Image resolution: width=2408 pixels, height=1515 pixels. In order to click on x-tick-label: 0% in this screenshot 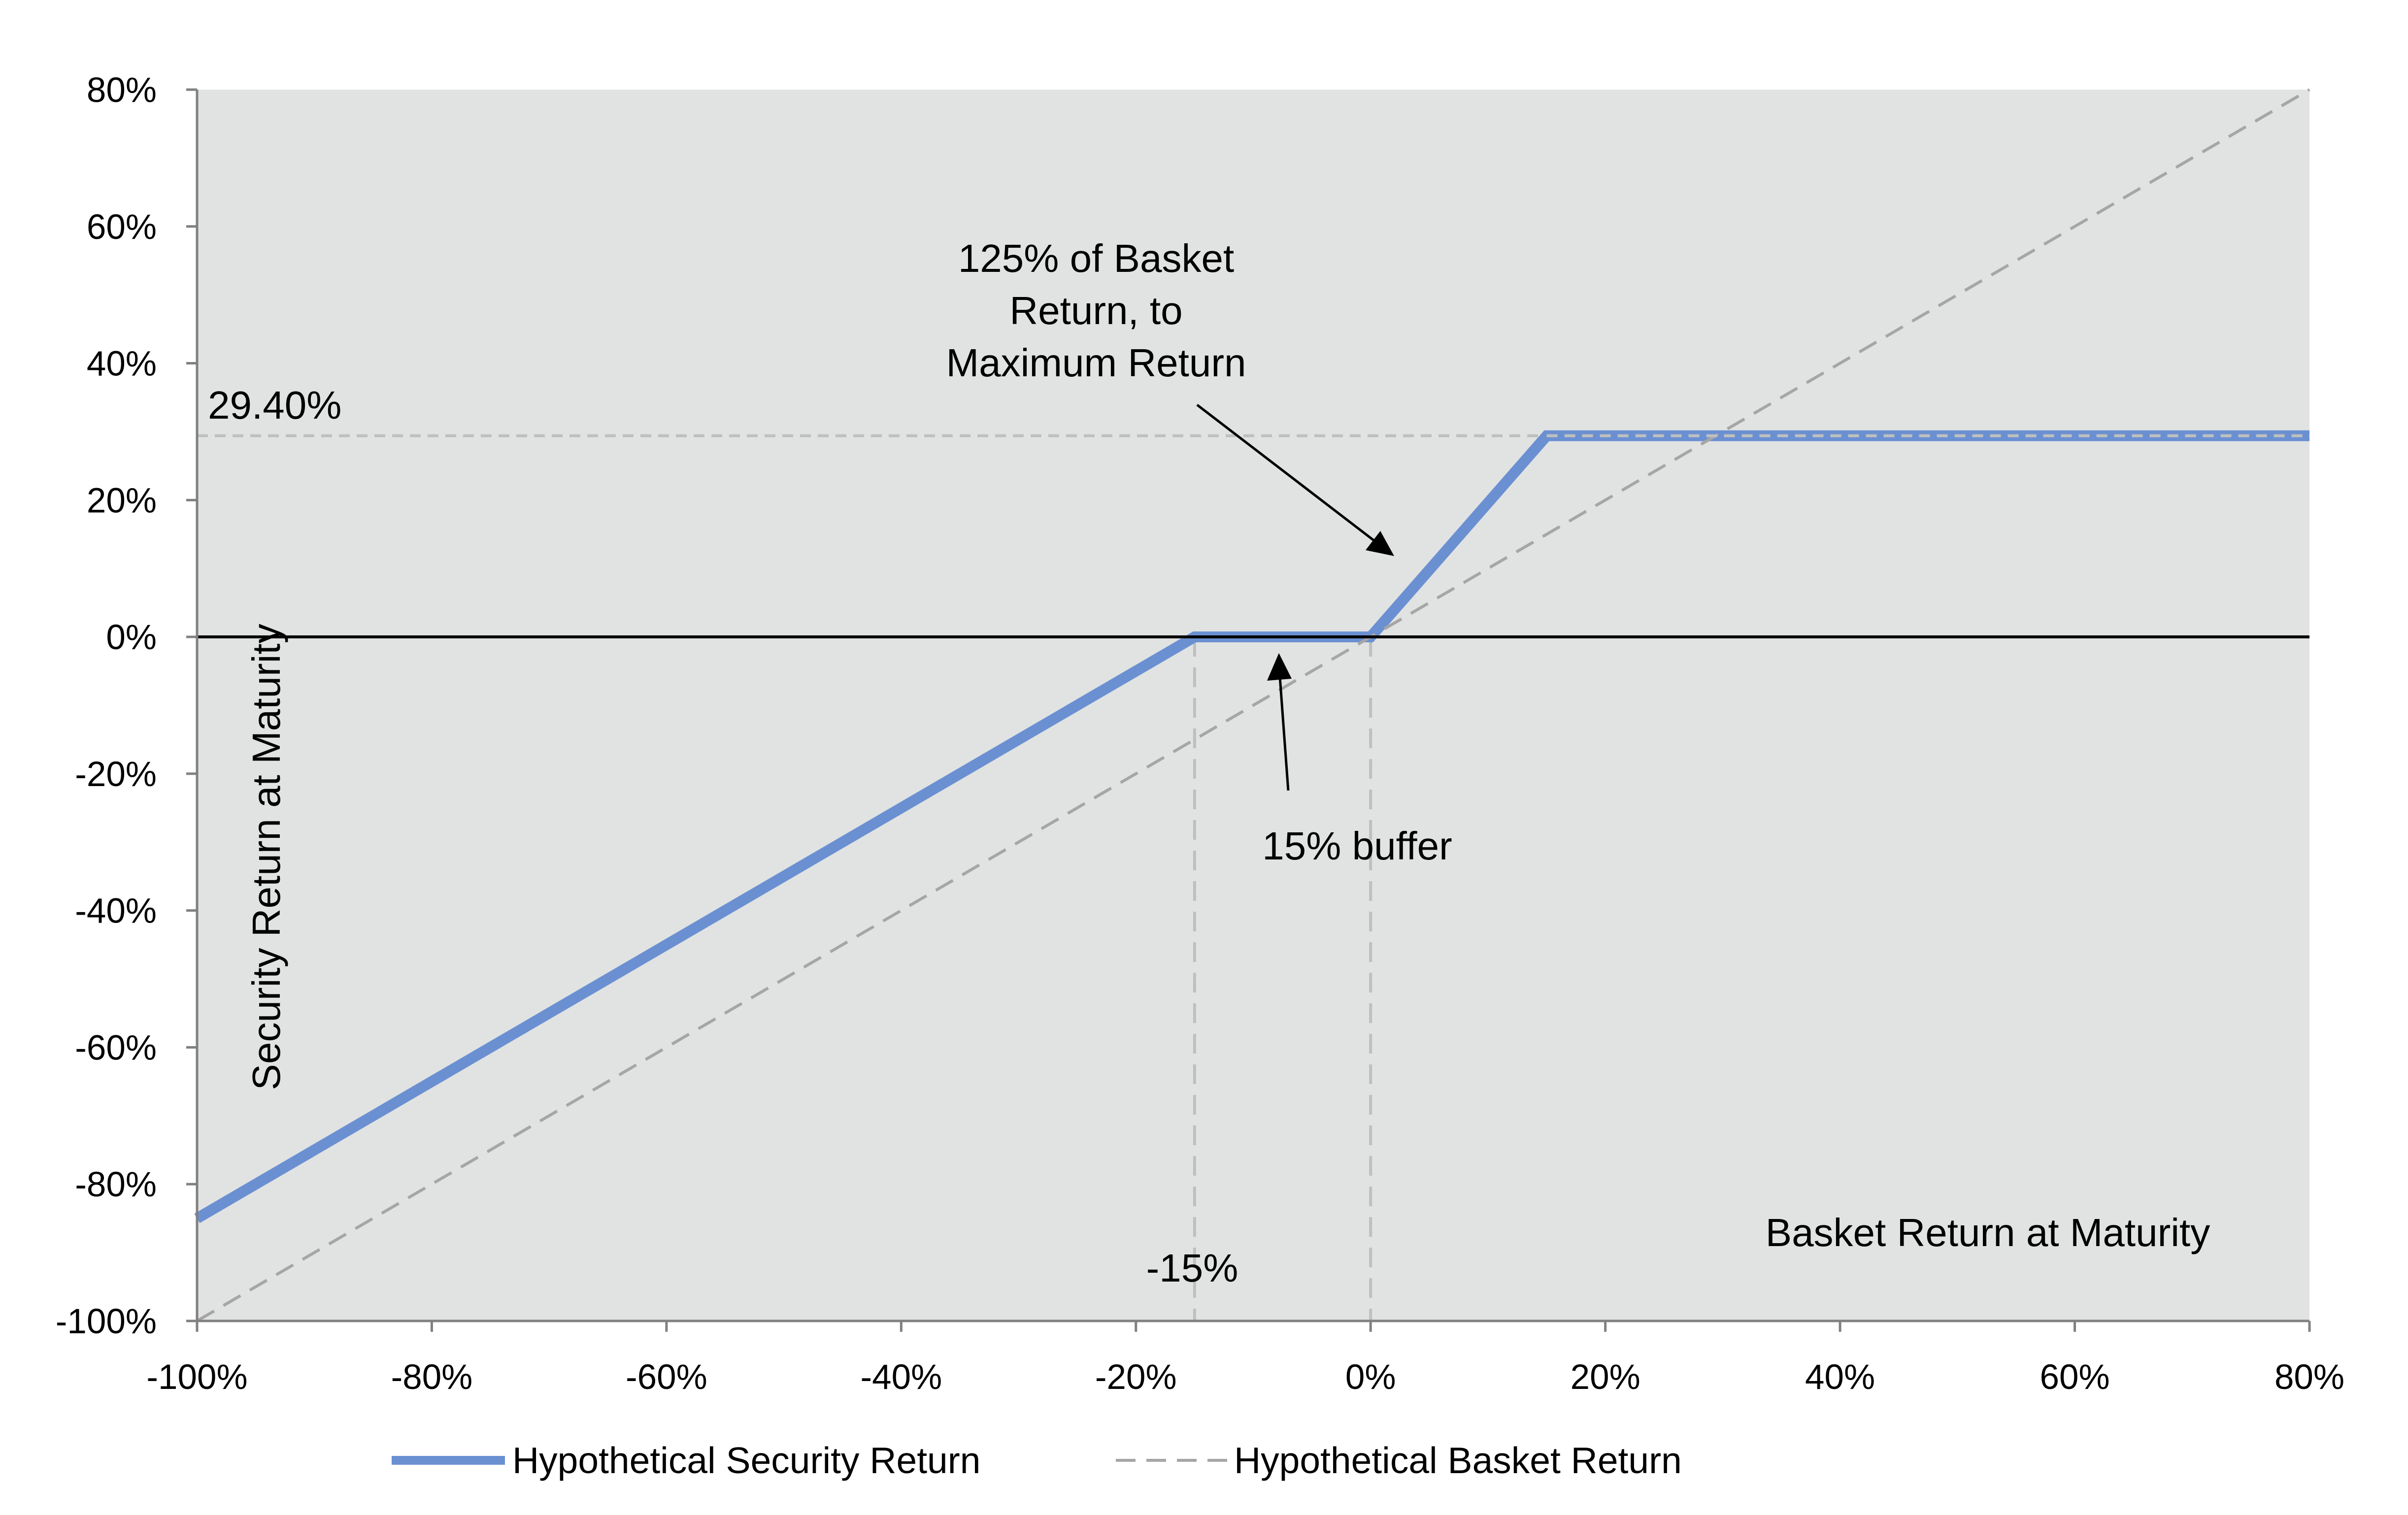, I will do `click(1370, 1377)`.